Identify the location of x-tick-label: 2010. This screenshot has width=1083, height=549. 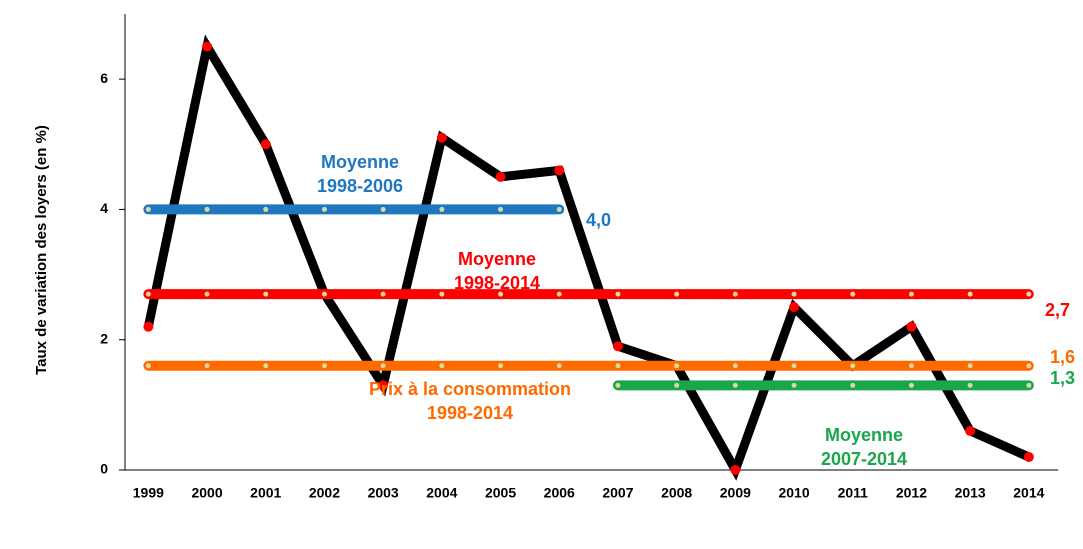
(793, 493).